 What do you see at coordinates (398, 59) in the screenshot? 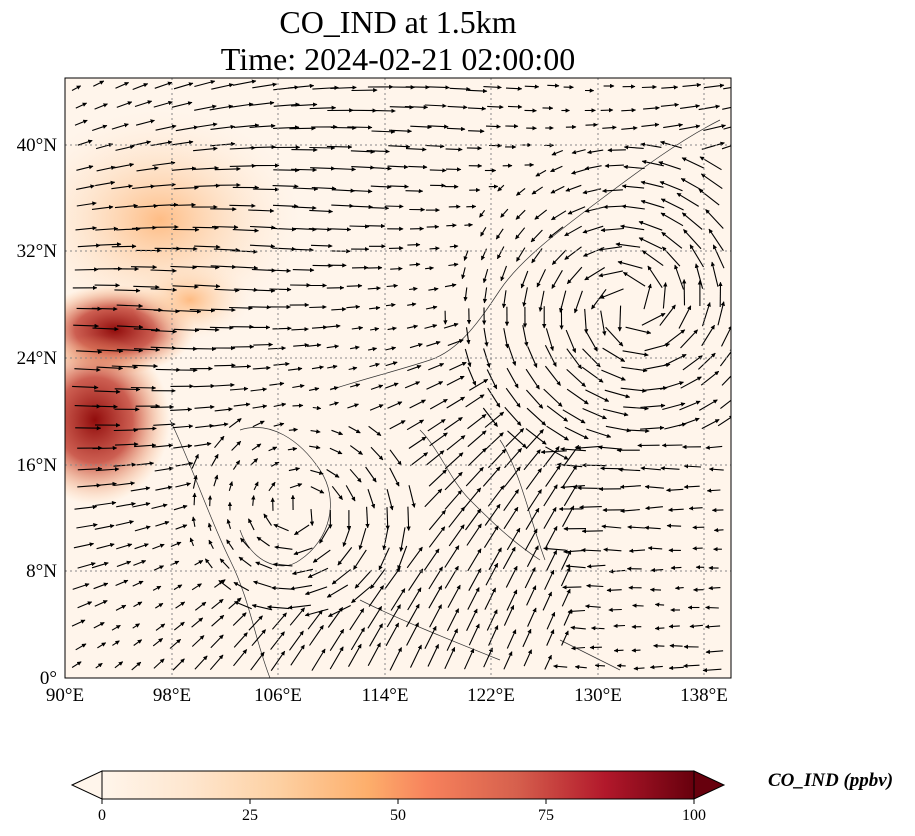
I see `map-title-line2: Time: 2024-02-21 02:00:00` at bounding box center [398, 59].